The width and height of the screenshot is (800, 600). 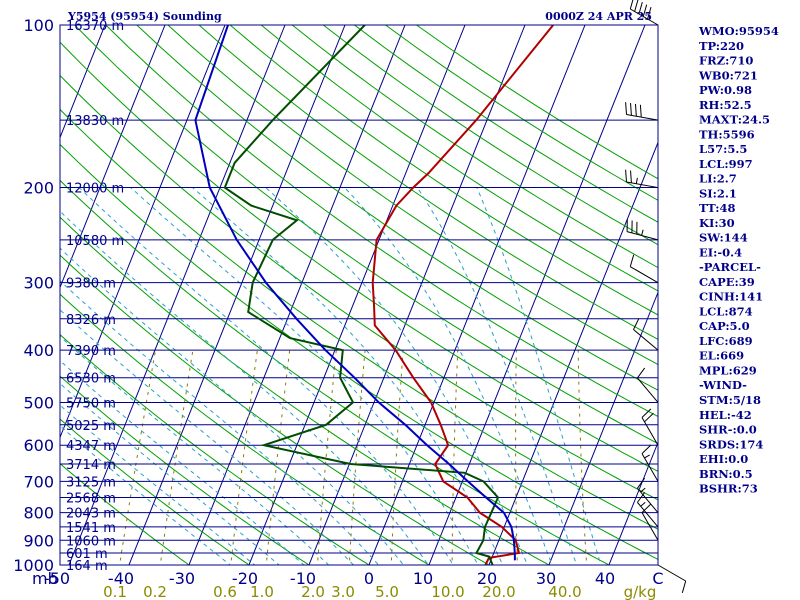 What do you see at coordinates (87, 566) in the screenshot?
I see `height-label: 164 m` at bounding box center [87, 566].